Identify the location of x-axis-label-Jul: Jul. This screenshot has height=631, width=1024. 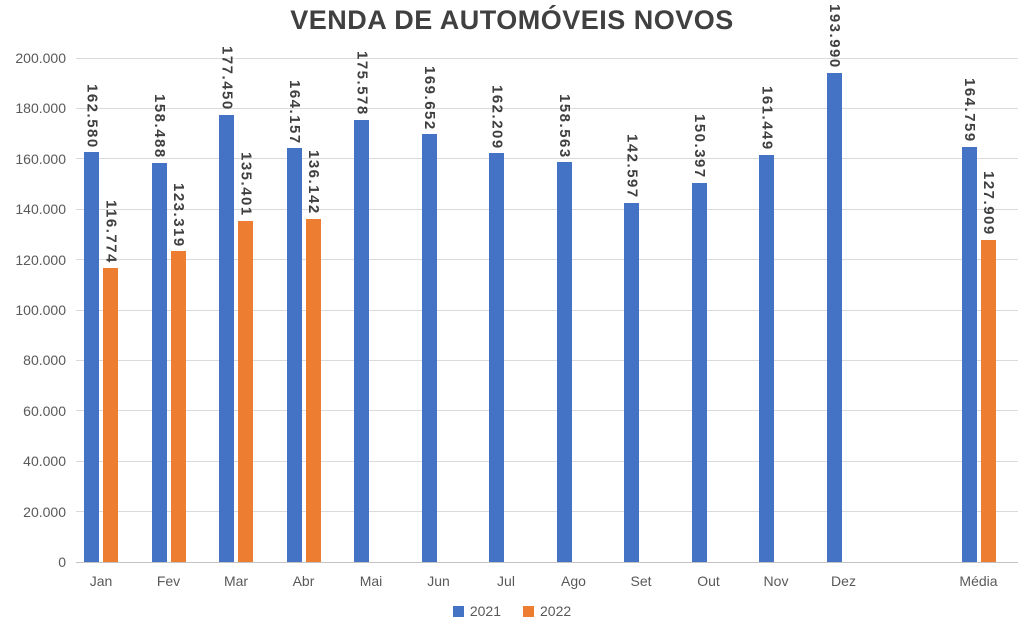
(506, 581).